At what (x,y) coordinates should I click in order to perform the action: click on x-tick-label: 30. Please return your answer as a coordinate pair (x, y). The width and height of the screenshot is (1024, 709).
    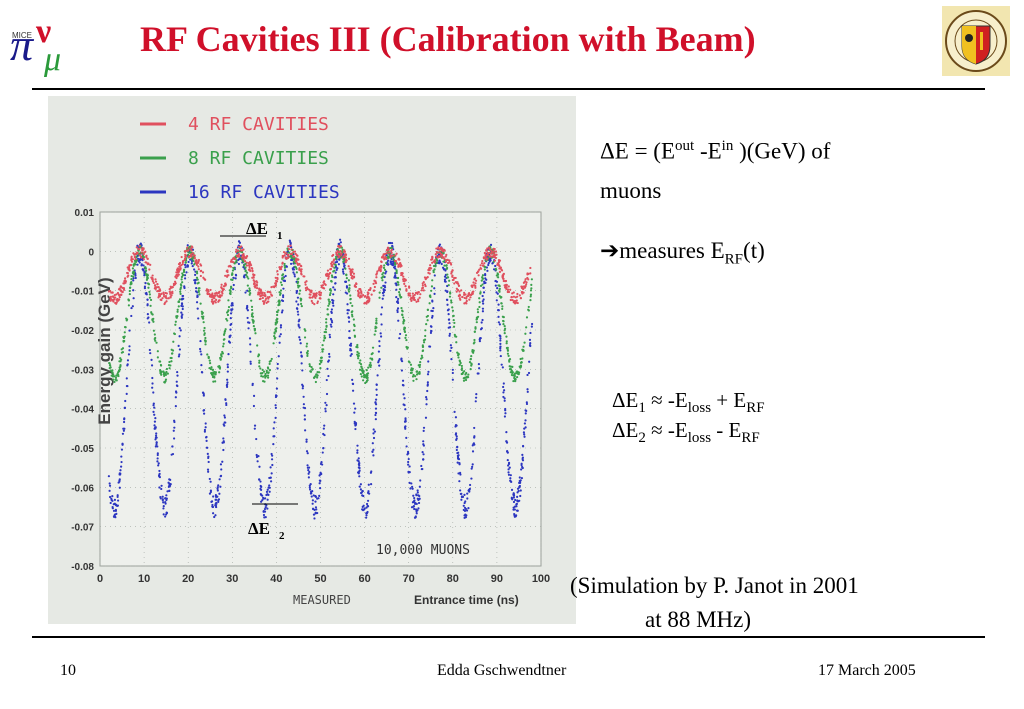
    Looking at the image, I should click on (232, 579).